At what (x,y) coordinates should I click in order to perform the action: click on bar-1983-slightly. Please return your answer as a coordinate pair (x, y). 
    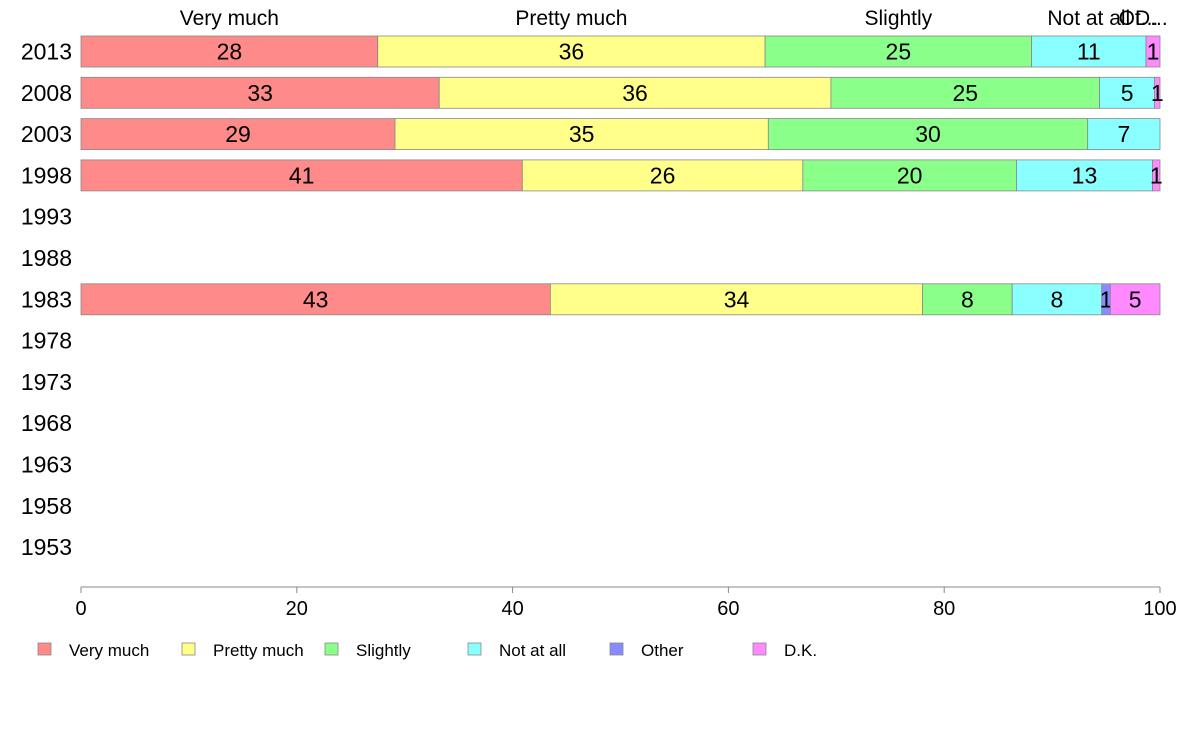
    Looking at the image, I should click on (967, 299).